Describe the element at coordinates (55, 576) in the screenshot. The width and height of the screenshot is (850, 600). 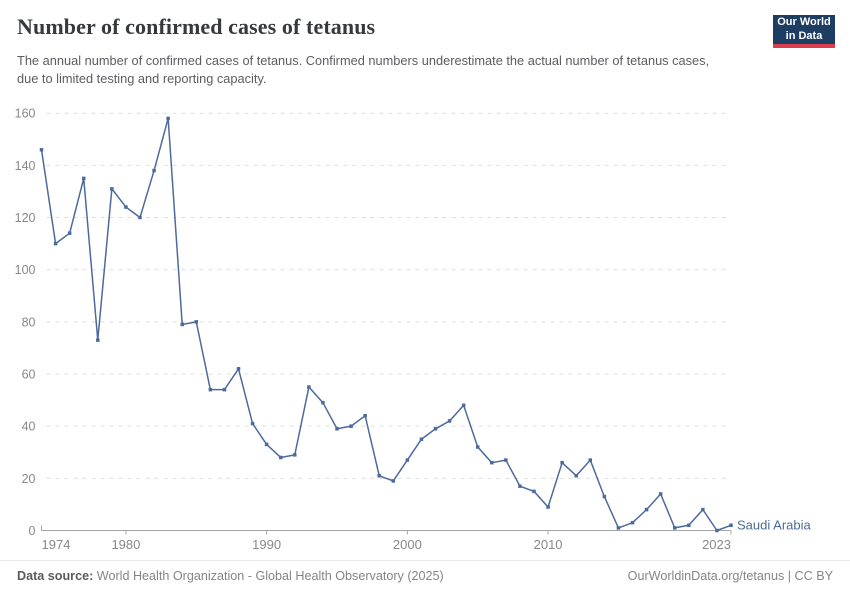
I see `data-source-label: Data source:` at that location.